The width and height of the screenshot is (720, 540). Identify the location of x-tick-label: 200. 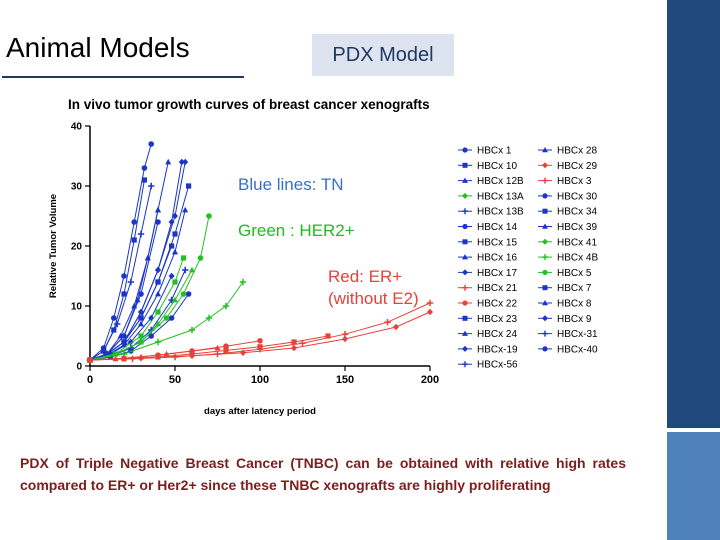
(430, 380).